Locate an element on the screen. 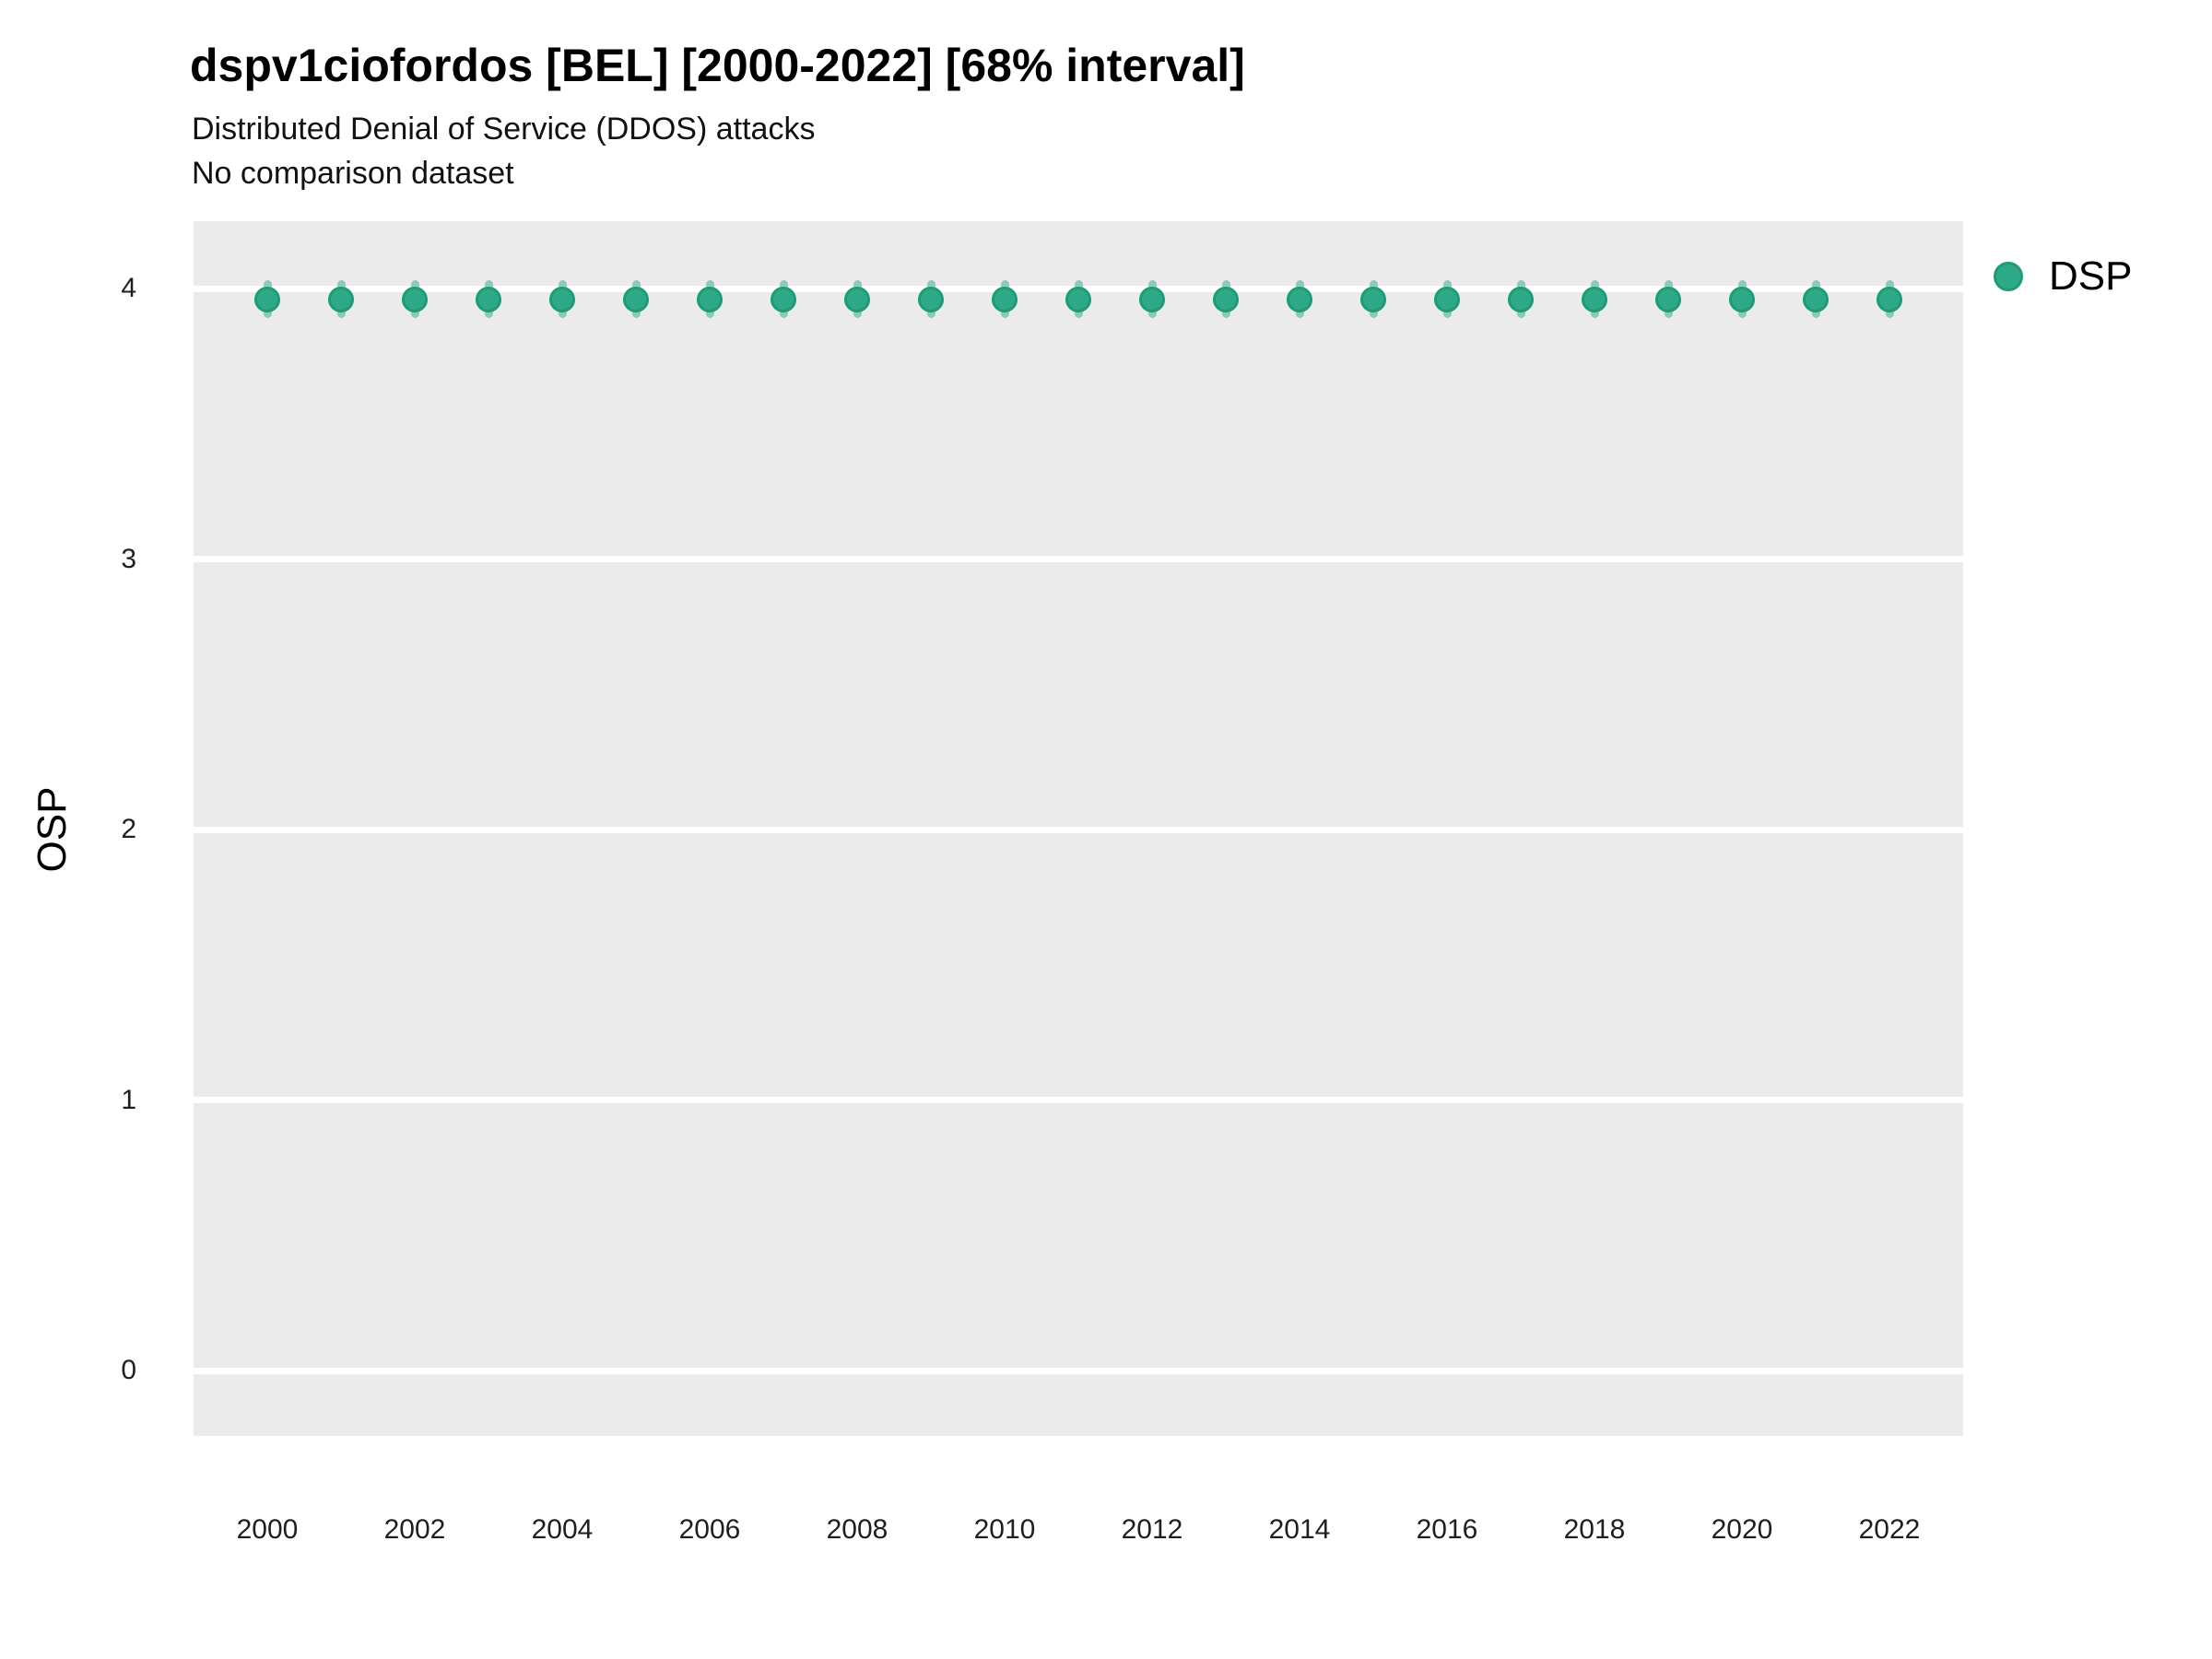  x-tick-label-2018: 2018 is located at coordinates (1594, 1529).